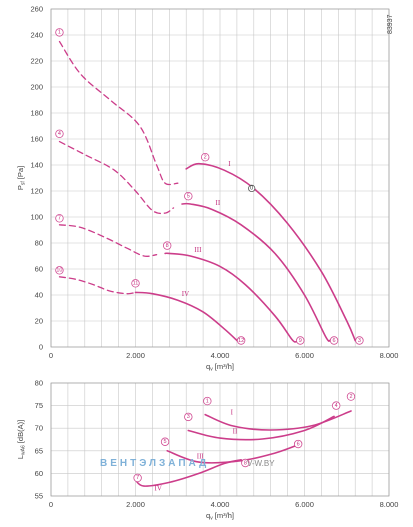 The width and height of the screenshot is (413, 527). I want to click on series-I-unstable, so click(118, 113).